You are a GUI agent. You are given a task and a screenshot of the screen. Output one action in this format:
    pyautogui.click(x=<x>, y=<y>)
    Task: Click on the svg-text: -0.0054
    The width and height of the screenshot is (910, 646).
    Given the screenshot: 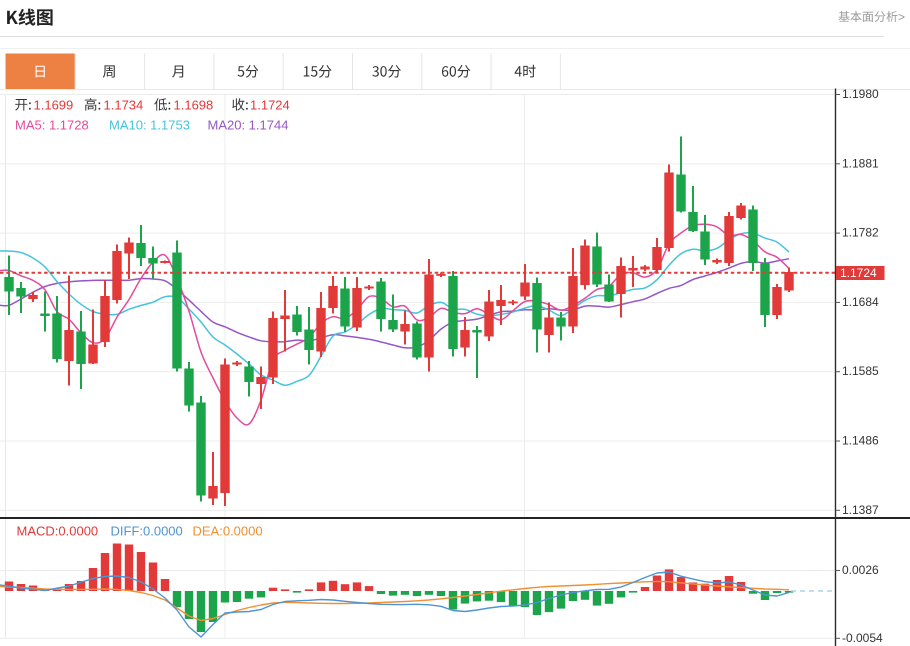 What is the action you would take?
    pyautogui.click(x=862, y=638)
    